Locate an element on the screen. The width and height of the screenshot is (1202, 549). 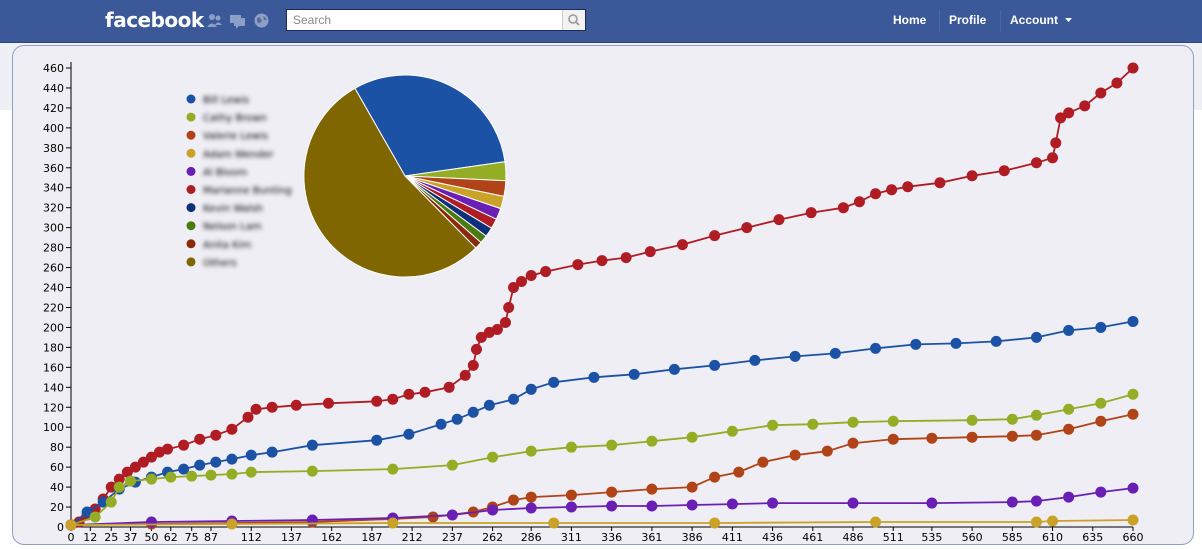
y-tick-label: 140 is located at coordinates (53, 387).